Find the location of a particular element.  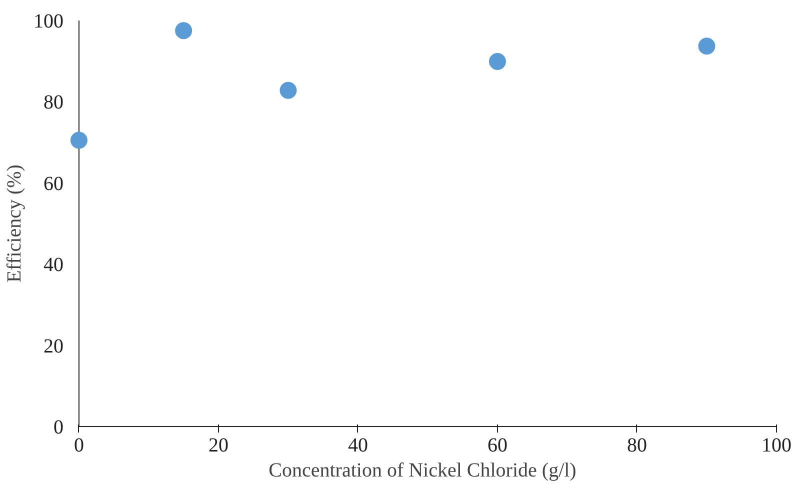

y-tick-label: 100 is located at coordinates (49, 21).